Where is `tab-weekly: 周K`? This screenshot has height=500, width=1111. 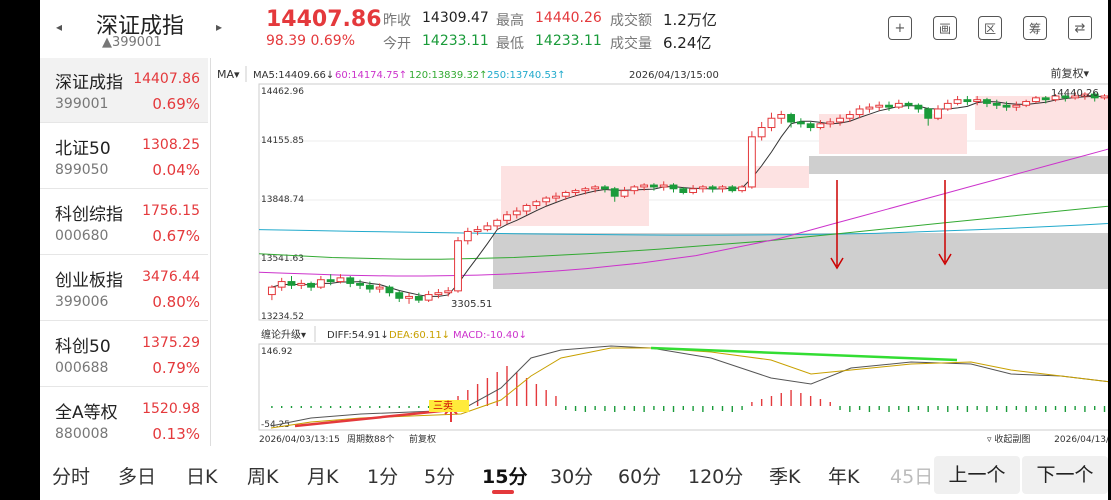 tab-weekly: 周K is located at coordinates (263, 477).